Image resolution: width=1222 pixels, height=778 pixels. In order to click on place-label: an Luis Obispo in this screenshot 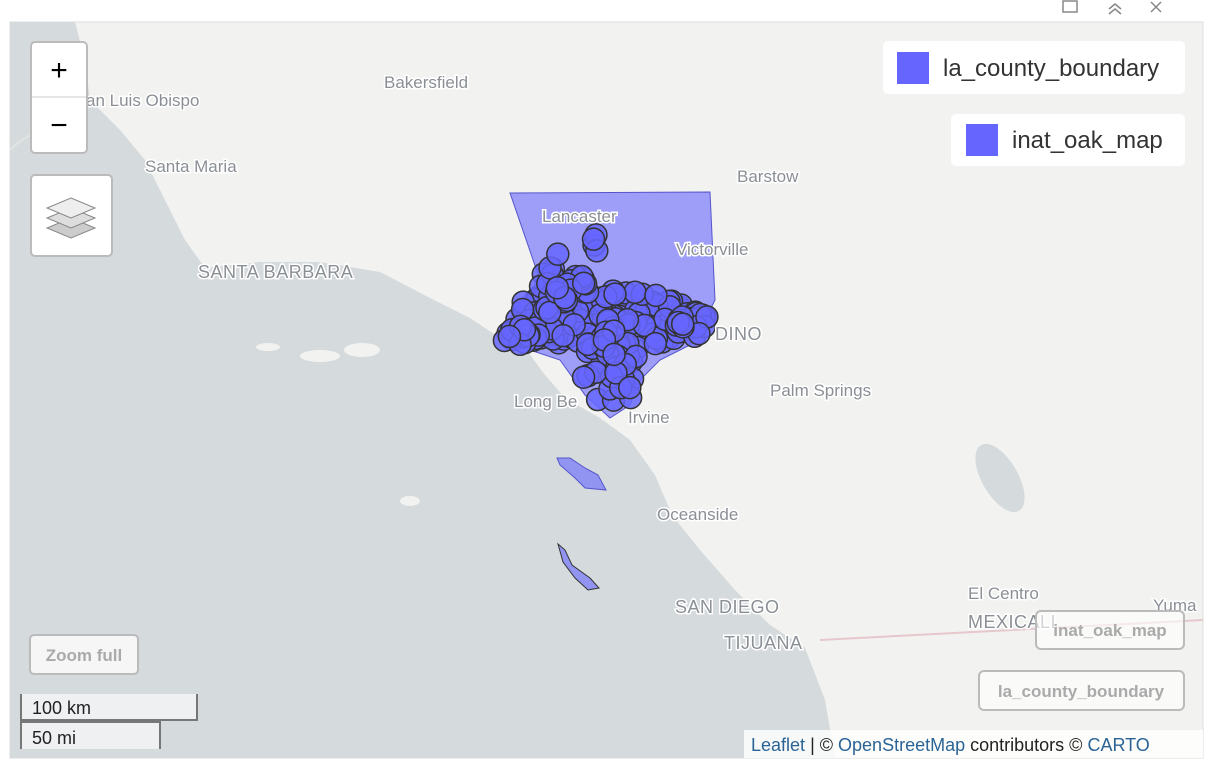, I will do `click(142, 100)`.